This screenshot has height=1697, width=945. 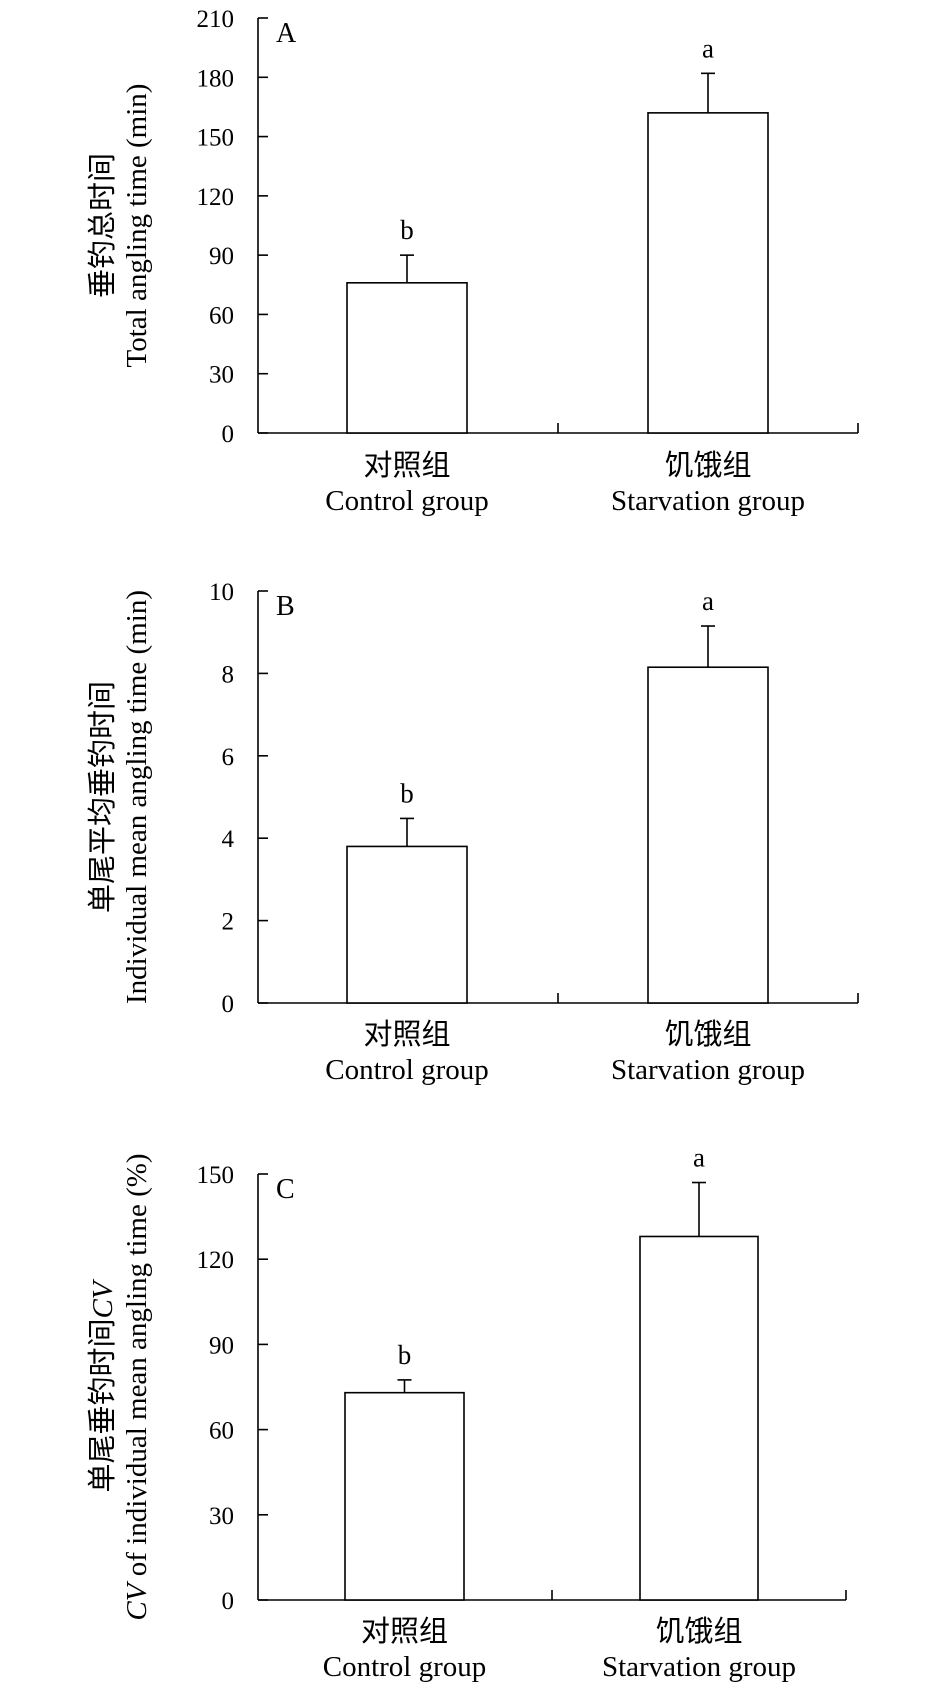 I want to click on y-axis-label-en-text: of individual mean angling time (%), so click(x=137, y=1368).